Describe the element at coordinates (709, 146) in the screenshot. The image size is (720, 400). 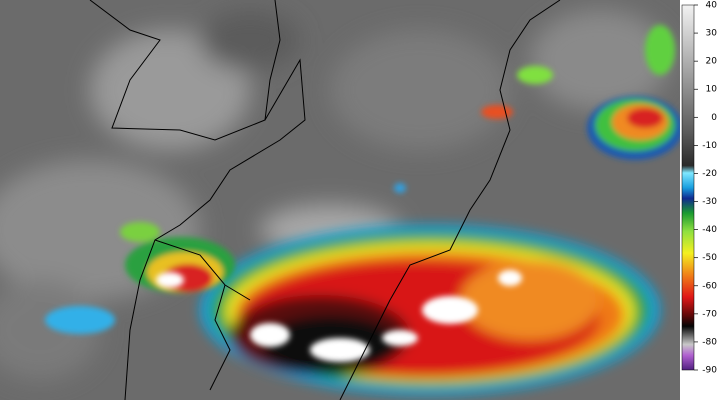
I see `tick-label: -10` at that location.